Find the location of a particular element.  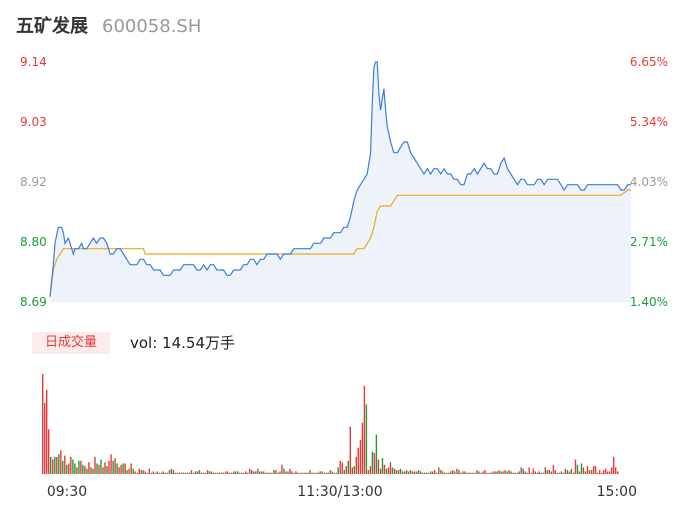

volume-readout-value: 14.54万手 is located at coordinates (198, 343).